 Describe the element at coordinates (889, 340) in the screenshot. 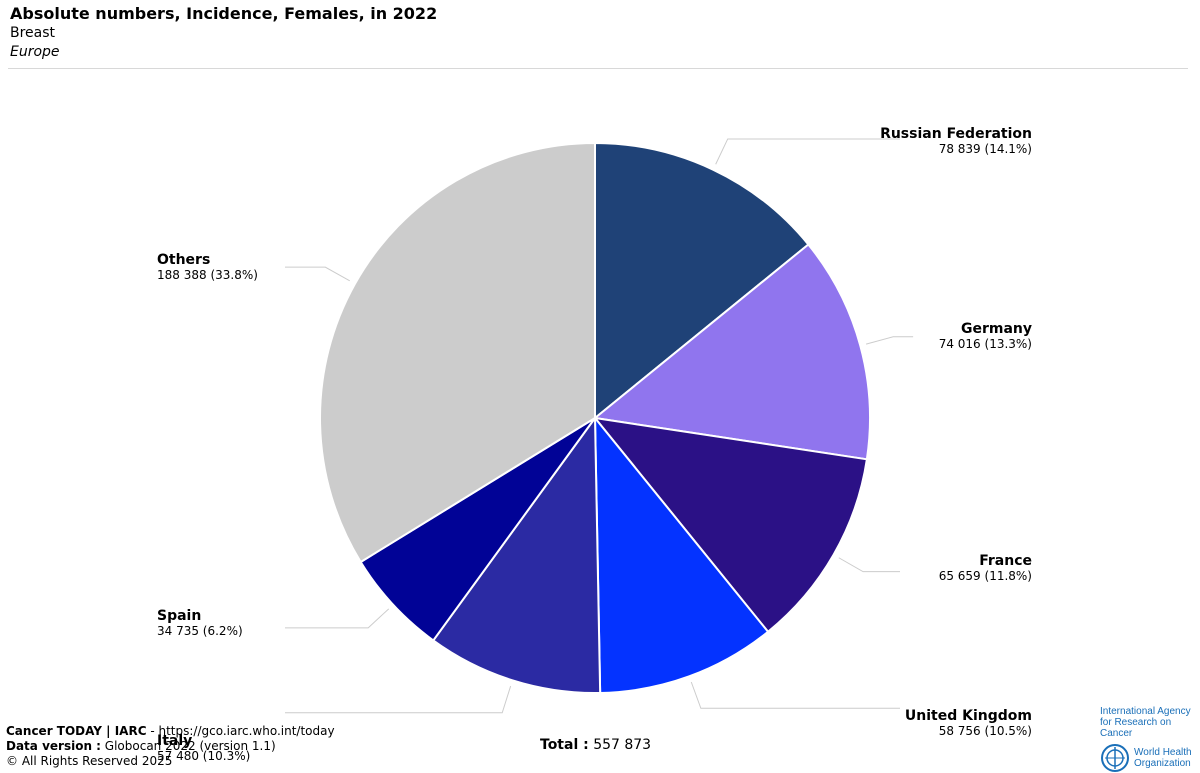

I see `leader-line-germany` at that location.